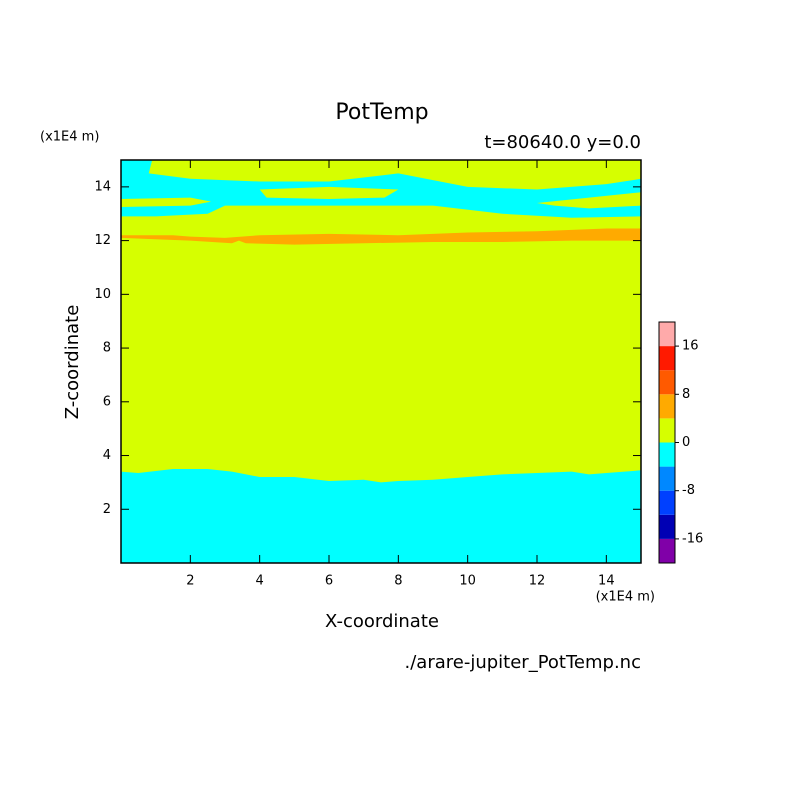 The width and height of the screenshot is (804, 804). I want to click on chart-title: PotTemp, so click(381, 112).